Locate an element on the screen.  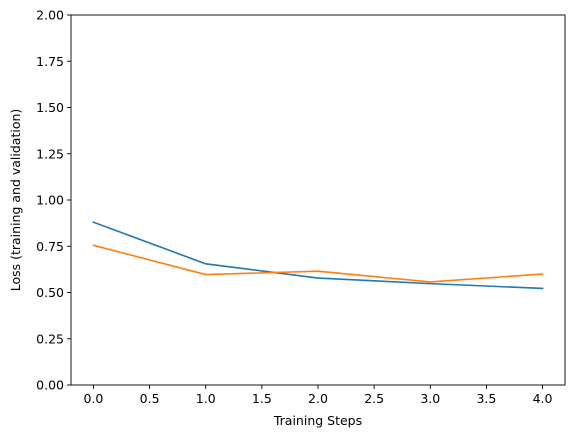
x-tick-label: 1.0 is located at coordinates (206, 398).